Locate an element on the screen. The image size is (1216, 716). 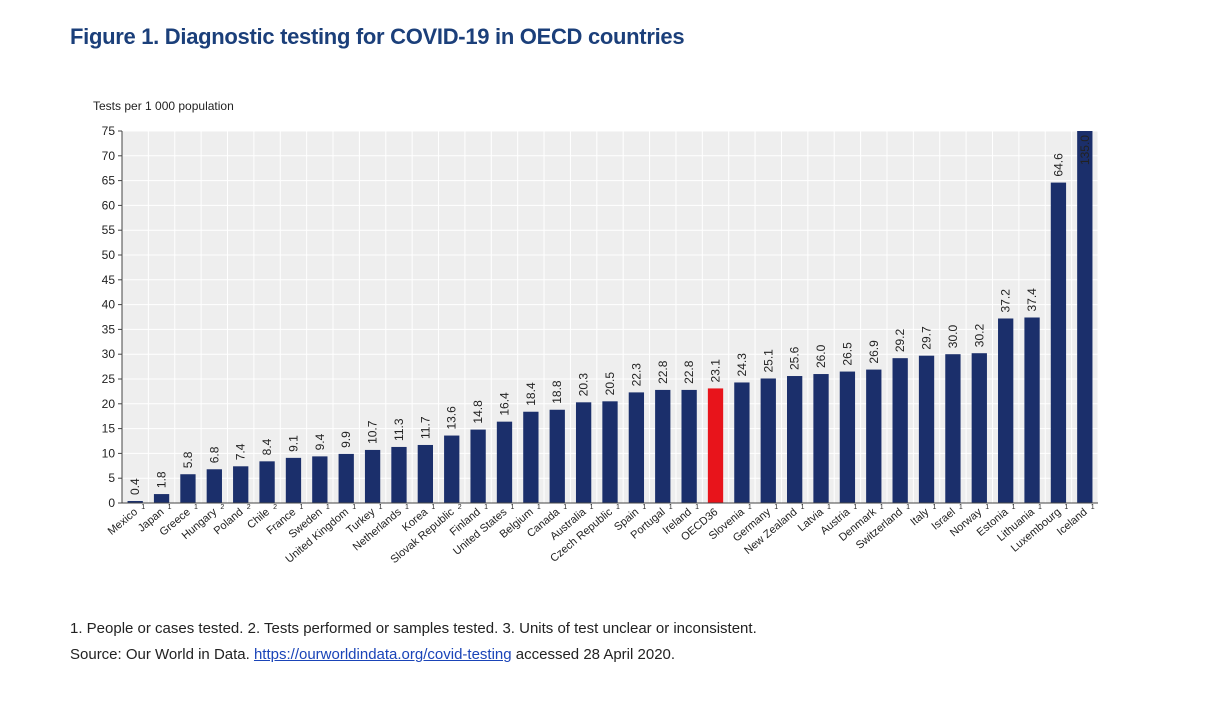
value-label: 11.7 is located at coordinates (425, 427).